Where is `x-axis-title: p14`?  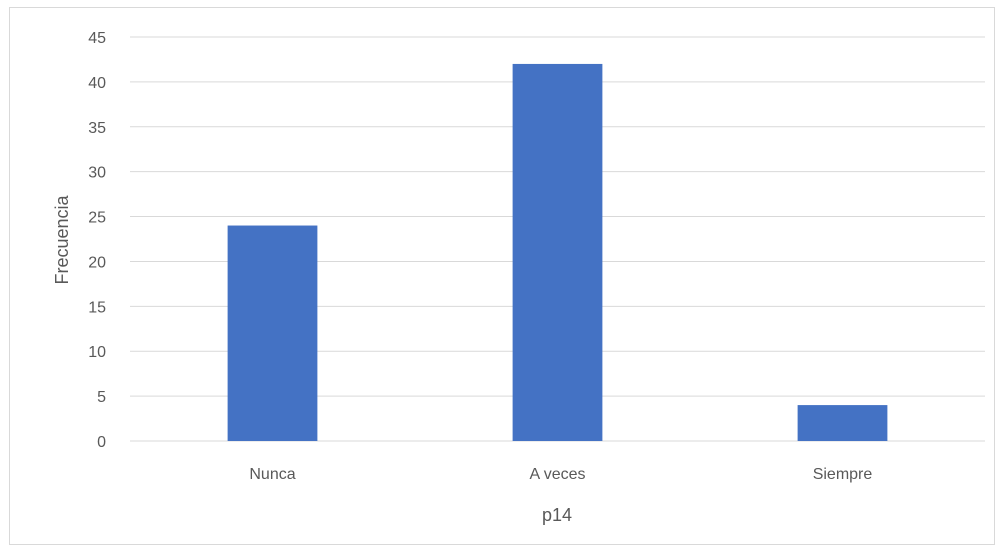
x-axis-title: p14 is located at coordinates (557, 515).